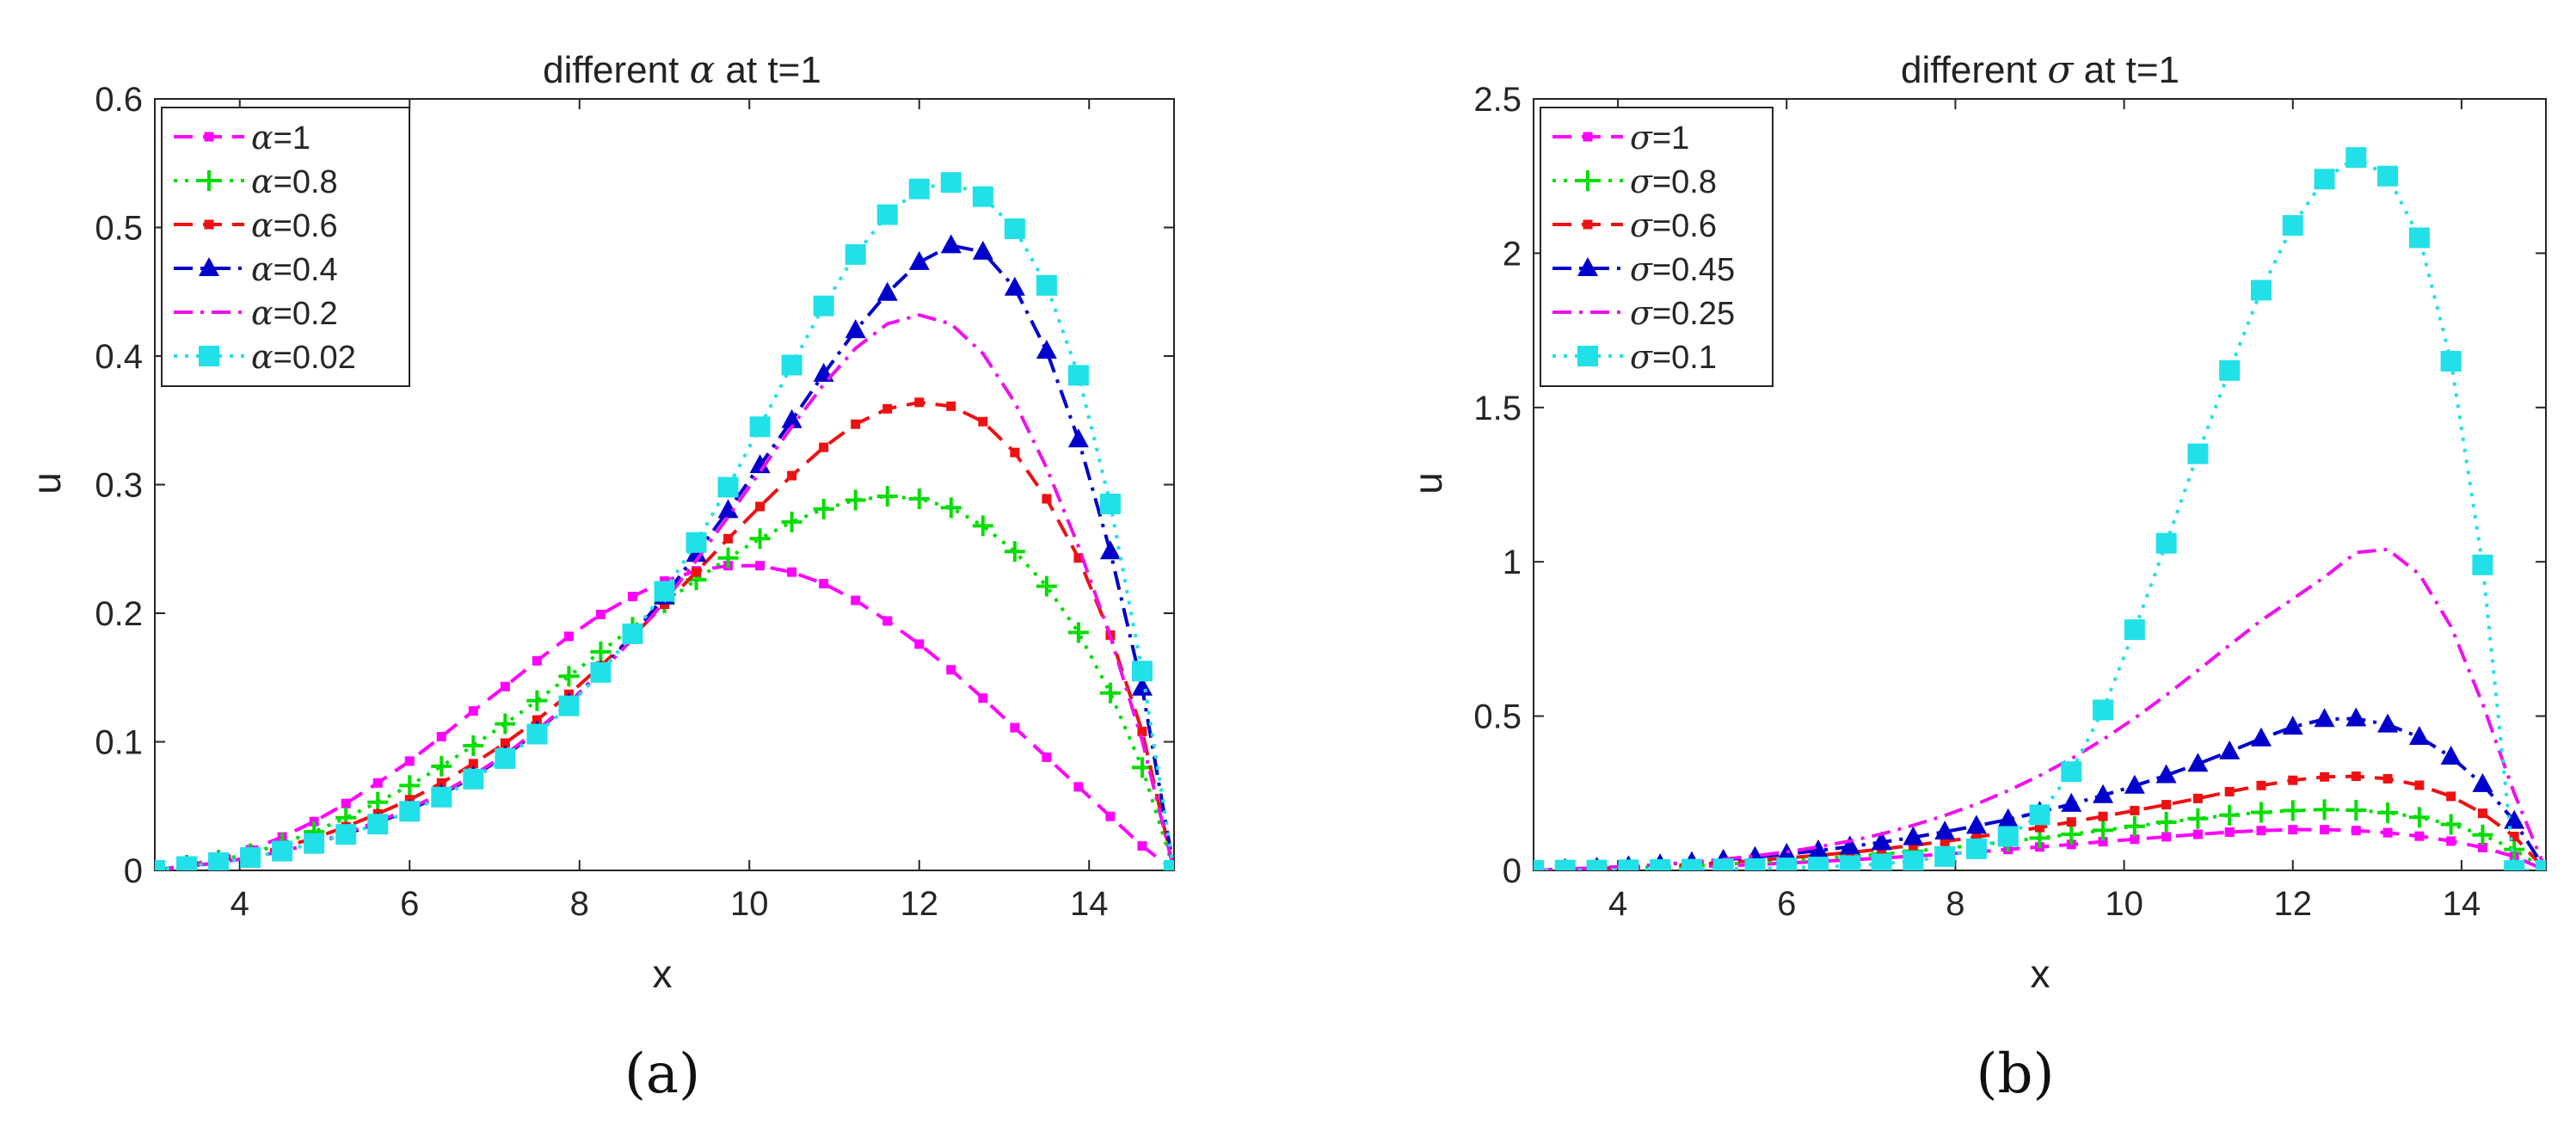  Describe the element at coordinates (1588, 224) in the screenshot. I see `chart-b-legend-three-marker` at that location.